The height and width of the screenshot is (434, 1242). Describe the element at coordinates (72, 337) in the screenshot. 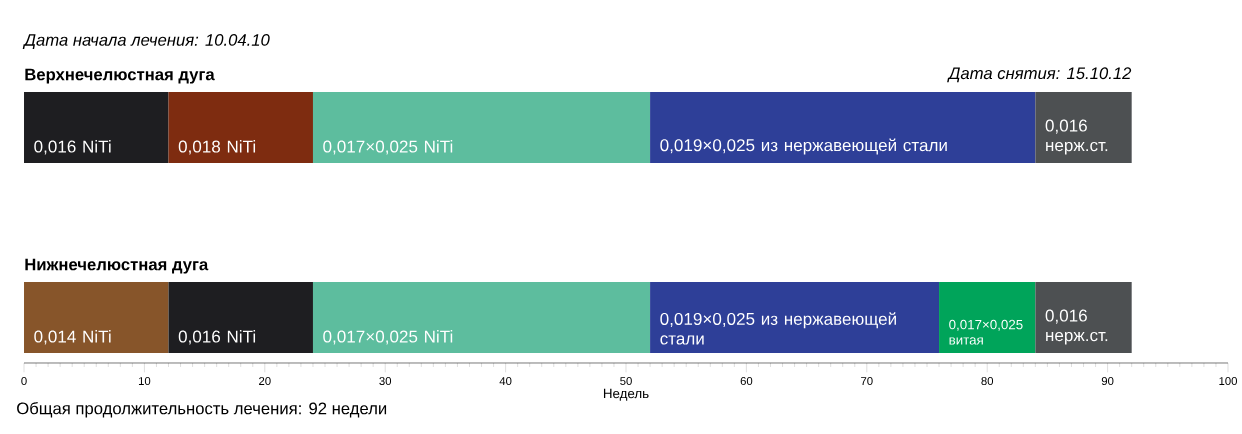

I see `annotation: 0,014 NiTi` at that location.